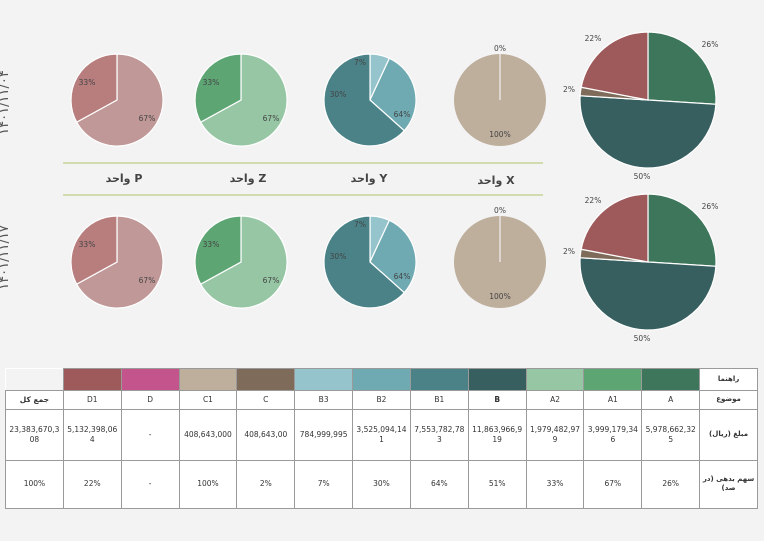  What do you see at coordinates (34, 379) in the screenshot?
I see `table-corner` at bounding box center [34, 379].